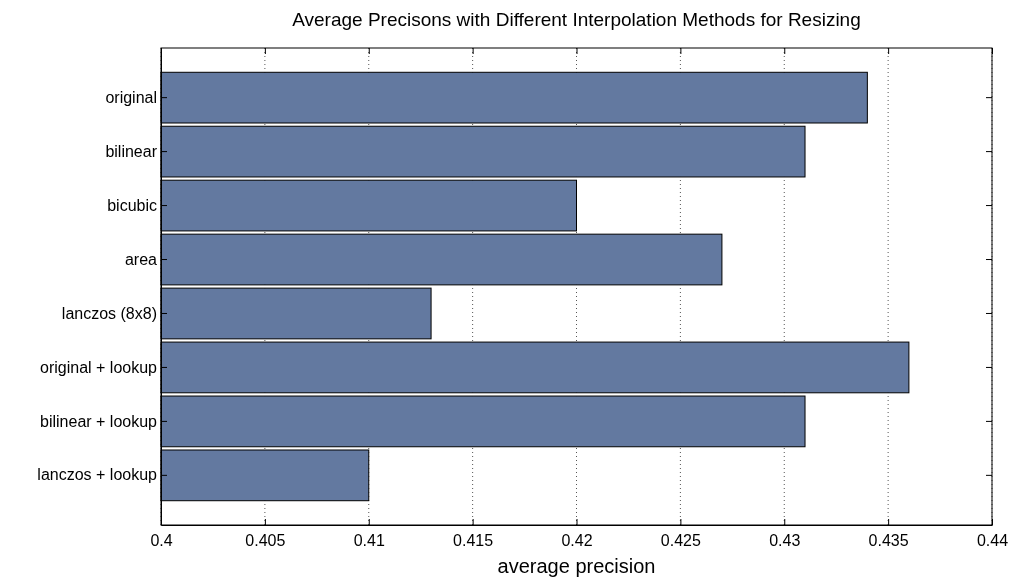 The image size is (1014, 583). Describe the element at coordinates (97, 475) in the screenshot. I see `y-tick-label: lanczos + lookup` at that location.